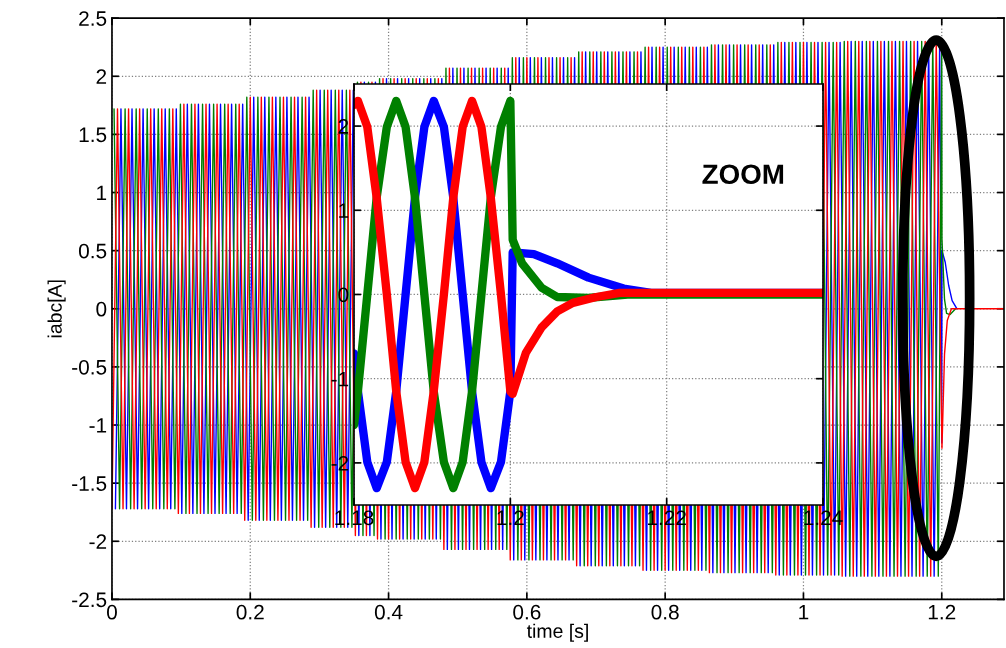 The height and width of the screenshot is (648, 1006). I want to click on x-tick-label: 1, so click(804, 612).